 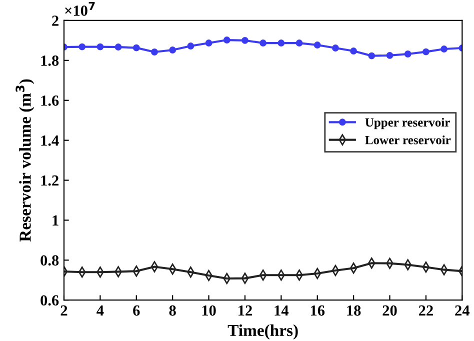 What do you see at coordinates (64, 310) in the screenshot?
I see `x-tick-label: 2` at bounding box center [64, 310].